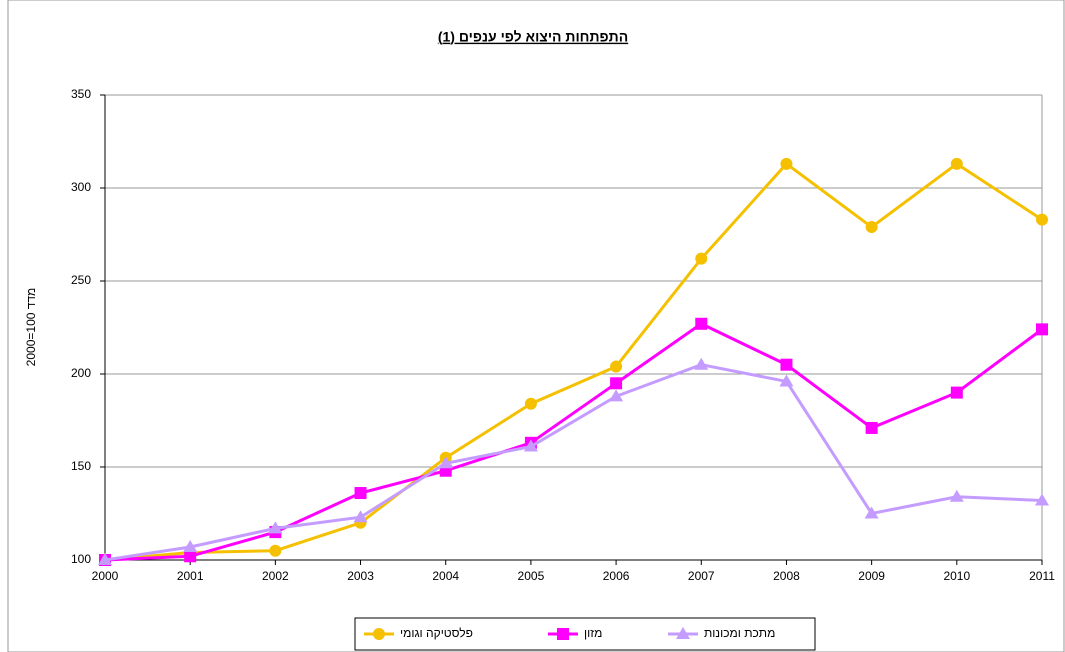 The width and height of the screenshot is (1065, 652). What do you see at coordinates (360, 576) in the screenshot?
I see `x-tick-label: 2003` at bounding box center [360, 576].